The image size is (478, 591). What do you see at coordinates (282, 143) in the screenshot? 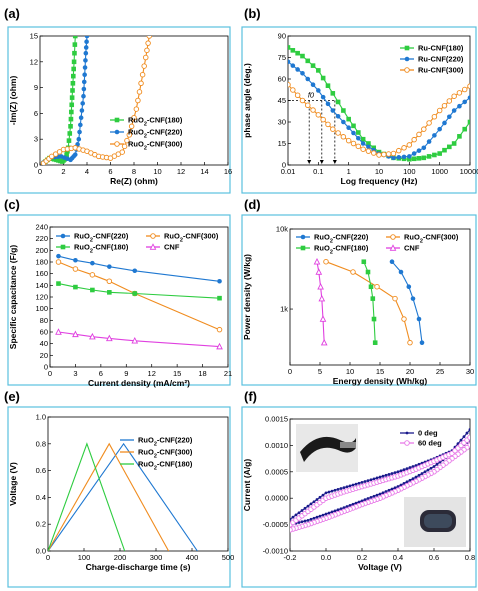
I see `y-tick-label: 15` at bounding box center [282, 143].